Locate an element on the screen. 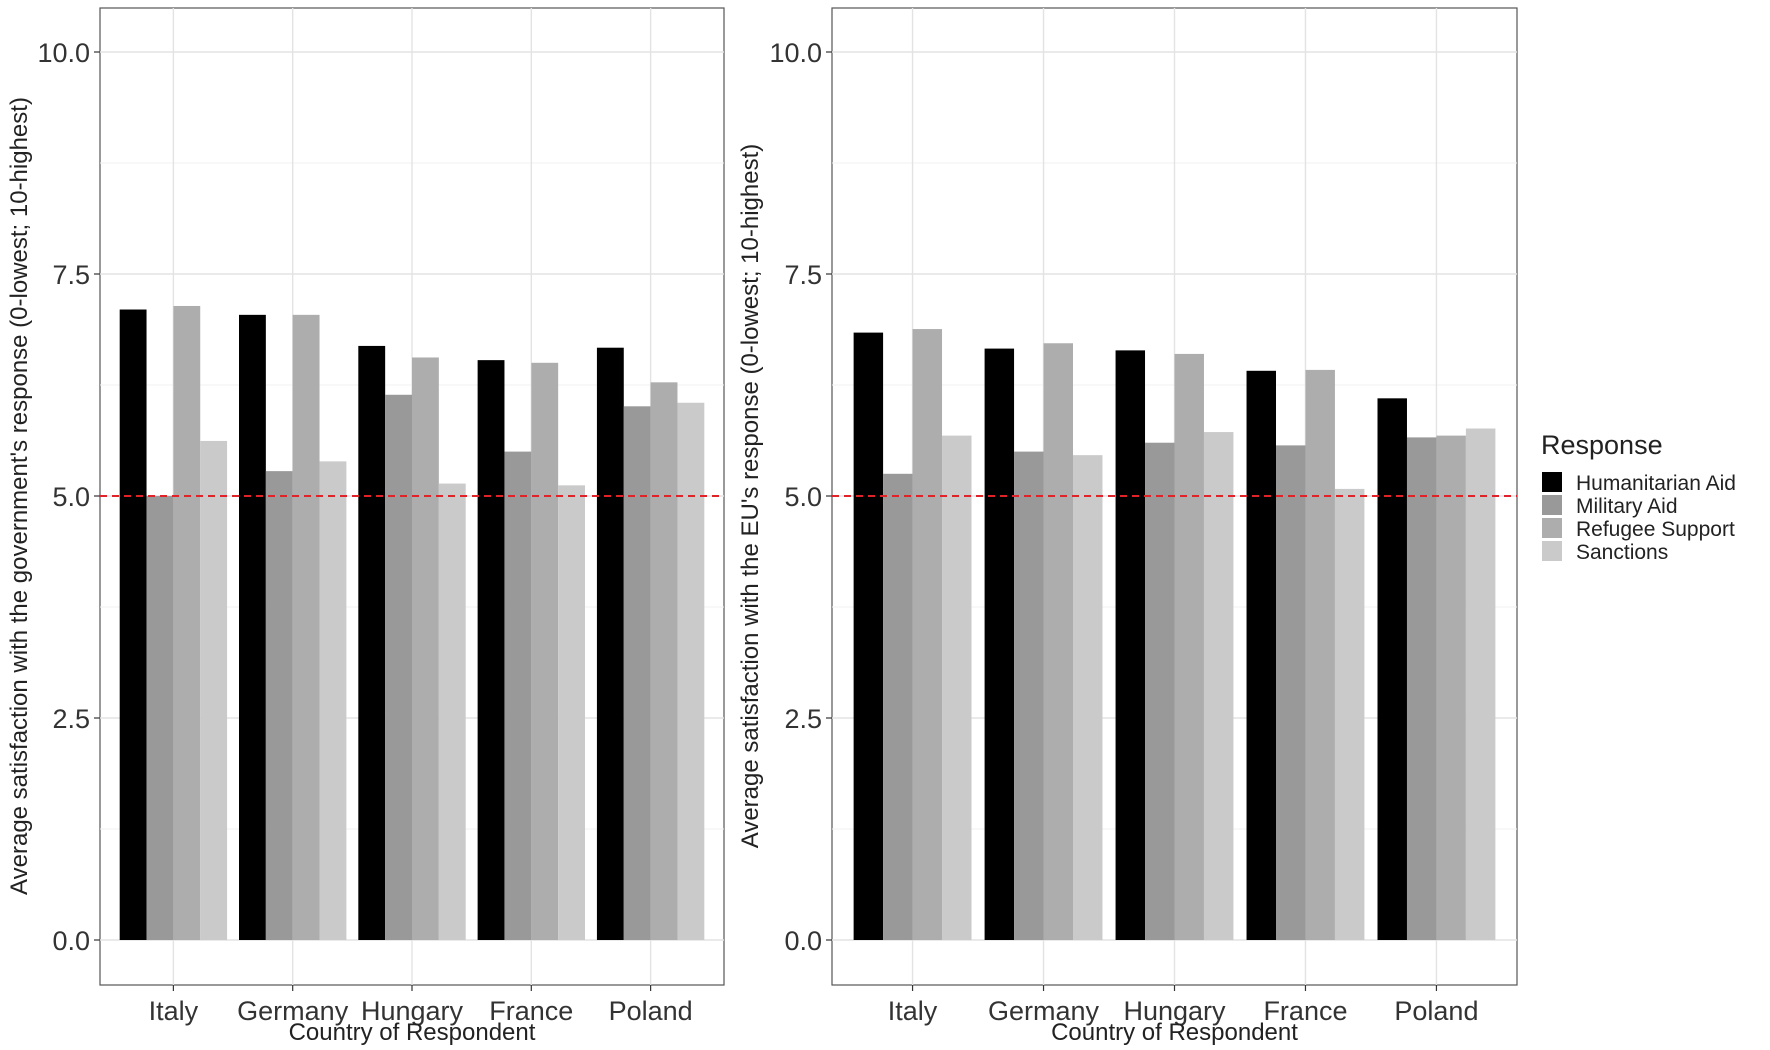  legend-swatch-humanitarian-aid is located at coordinates (1552, 482).